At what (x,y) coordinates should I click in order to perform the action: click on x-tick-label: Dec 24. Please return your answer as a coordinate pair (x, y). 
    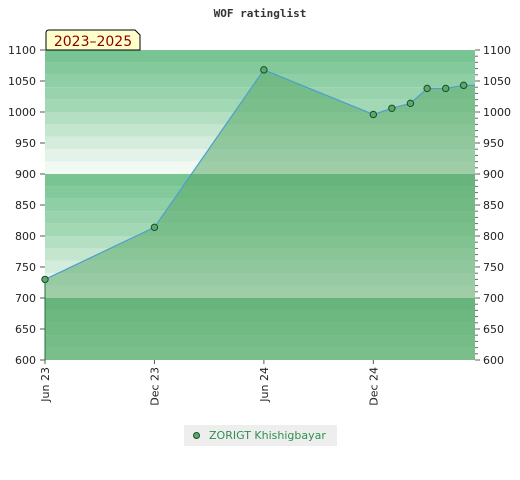
    Looking at the image, I should click on (373, 386).